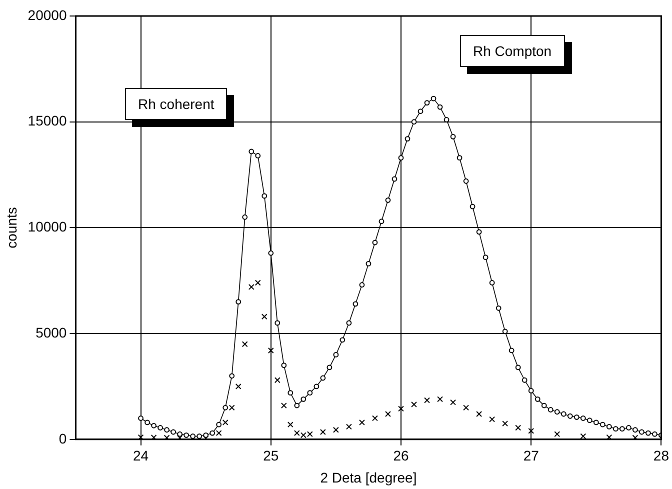  I want to click on y-axis-title: counts, so click(11, 227).